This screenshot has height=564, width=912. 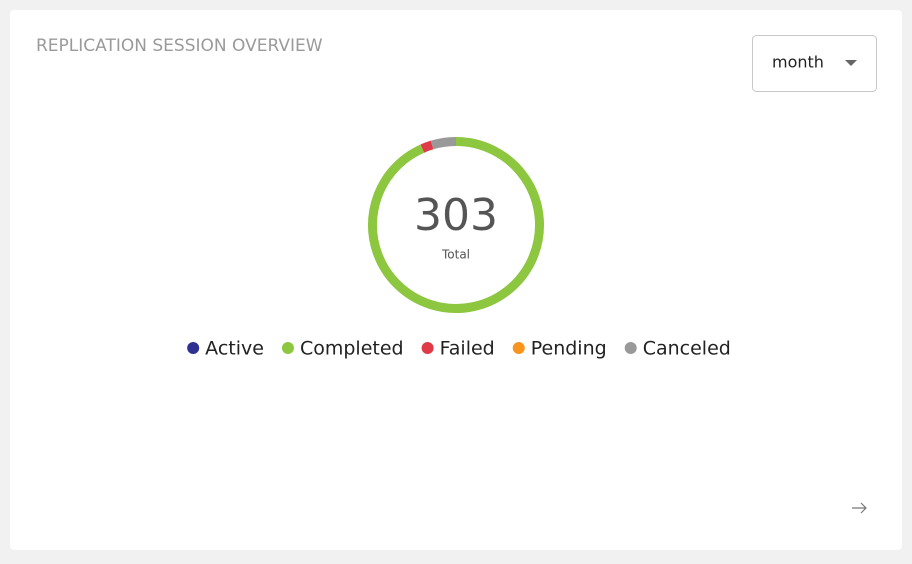 What do you see at coordinates (851, 63) in the screenshot?
I see `dropdown-caret` at bounding box center [851, 63].